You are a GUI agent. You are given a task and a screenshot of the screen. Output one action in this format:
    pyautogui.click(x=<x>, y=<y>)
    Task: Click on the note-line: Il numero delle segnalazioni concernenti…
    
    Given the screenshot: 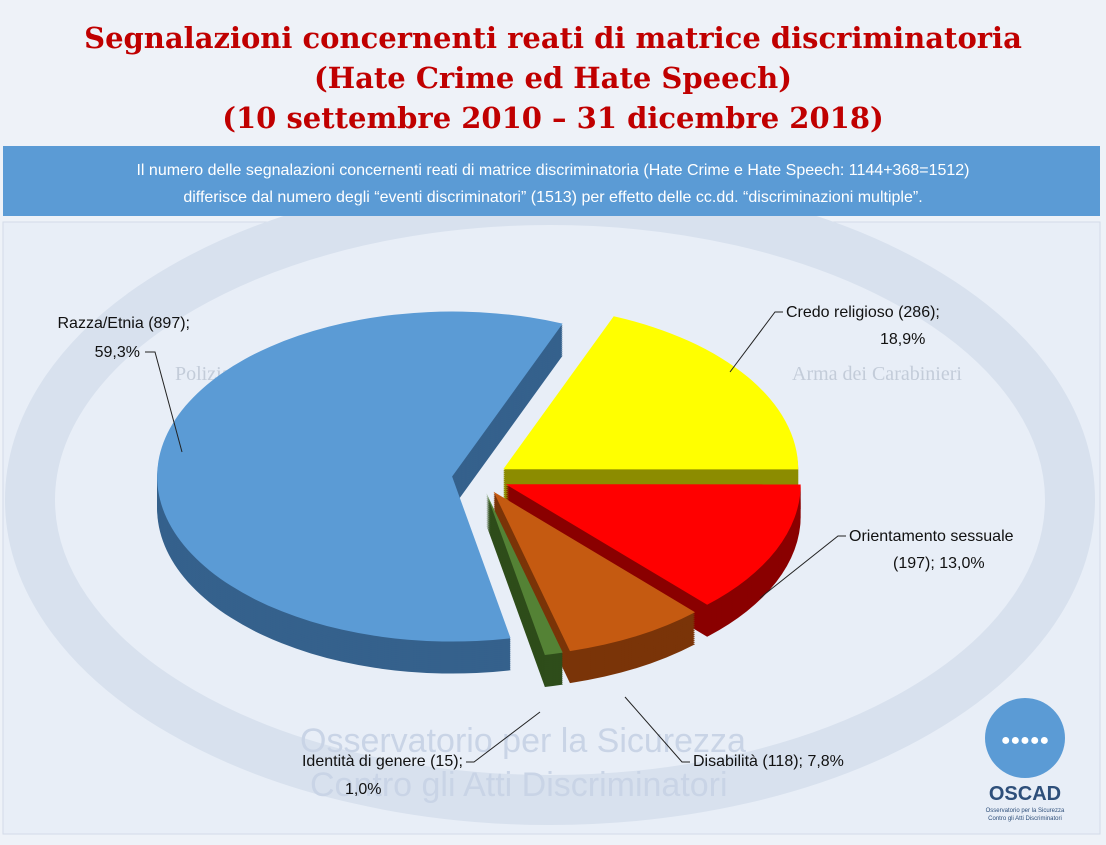 What is the action you would take?
    pyautogui.click(x=552, y=170)
    